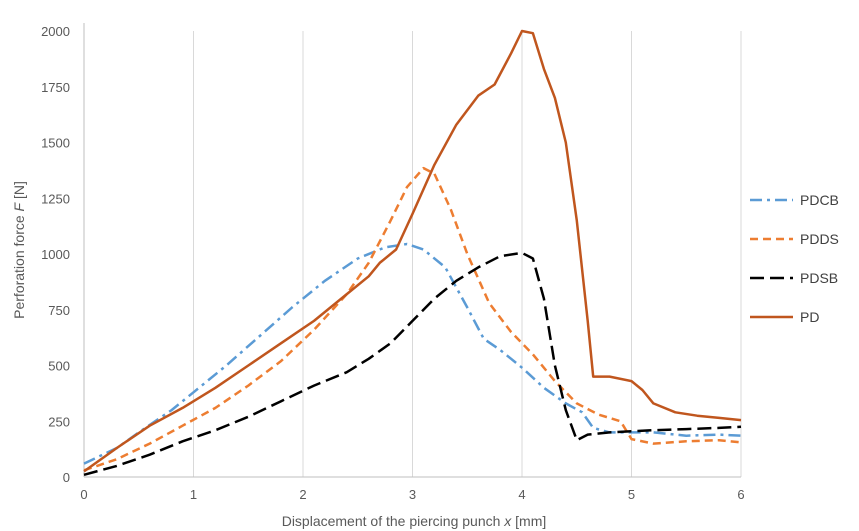 This screenshot has width=859, height=531. Describe the element at coordinates (19, 206) in the screenshot. I see `y-axis-title-variable: F` at that location.